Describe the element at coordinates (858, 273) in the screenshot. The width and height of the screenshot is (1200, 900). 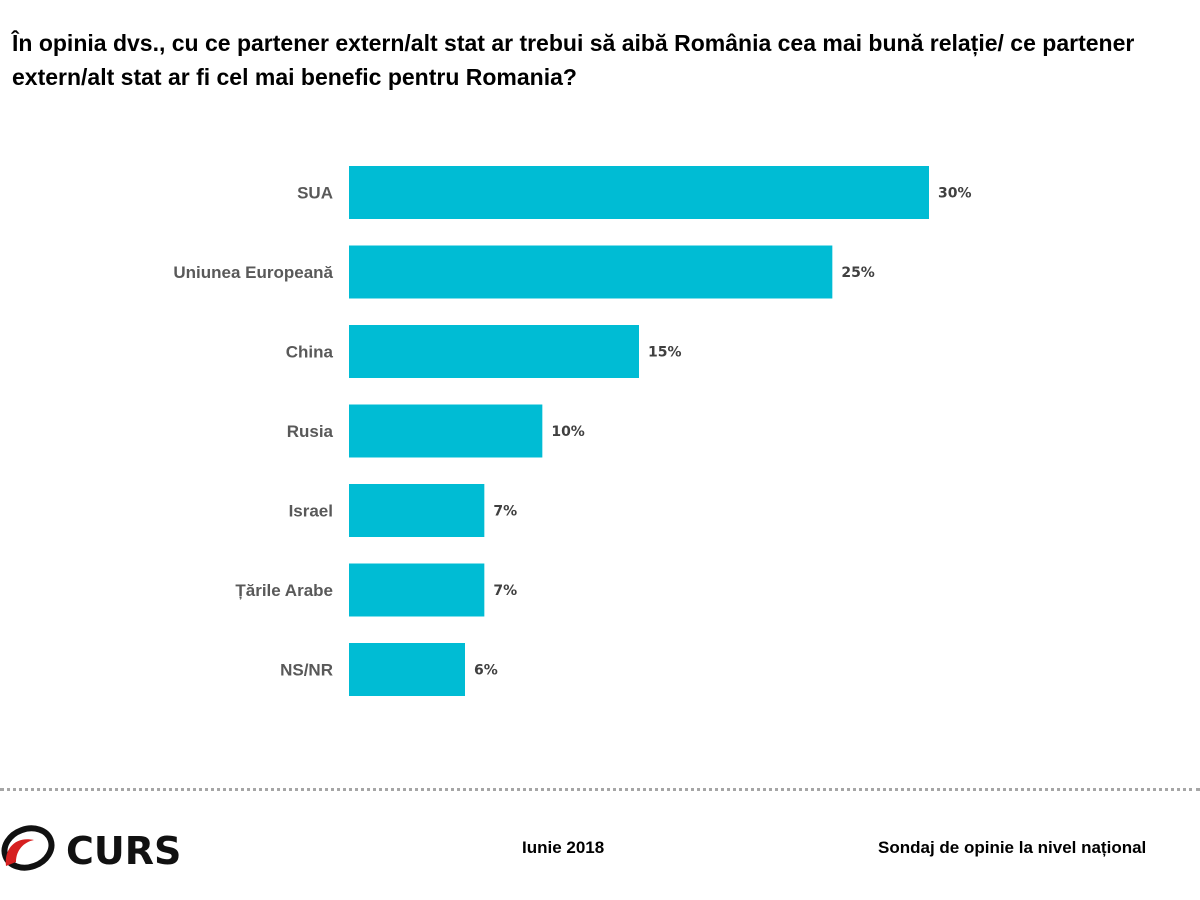
I see `value-label: 25%` at that location.